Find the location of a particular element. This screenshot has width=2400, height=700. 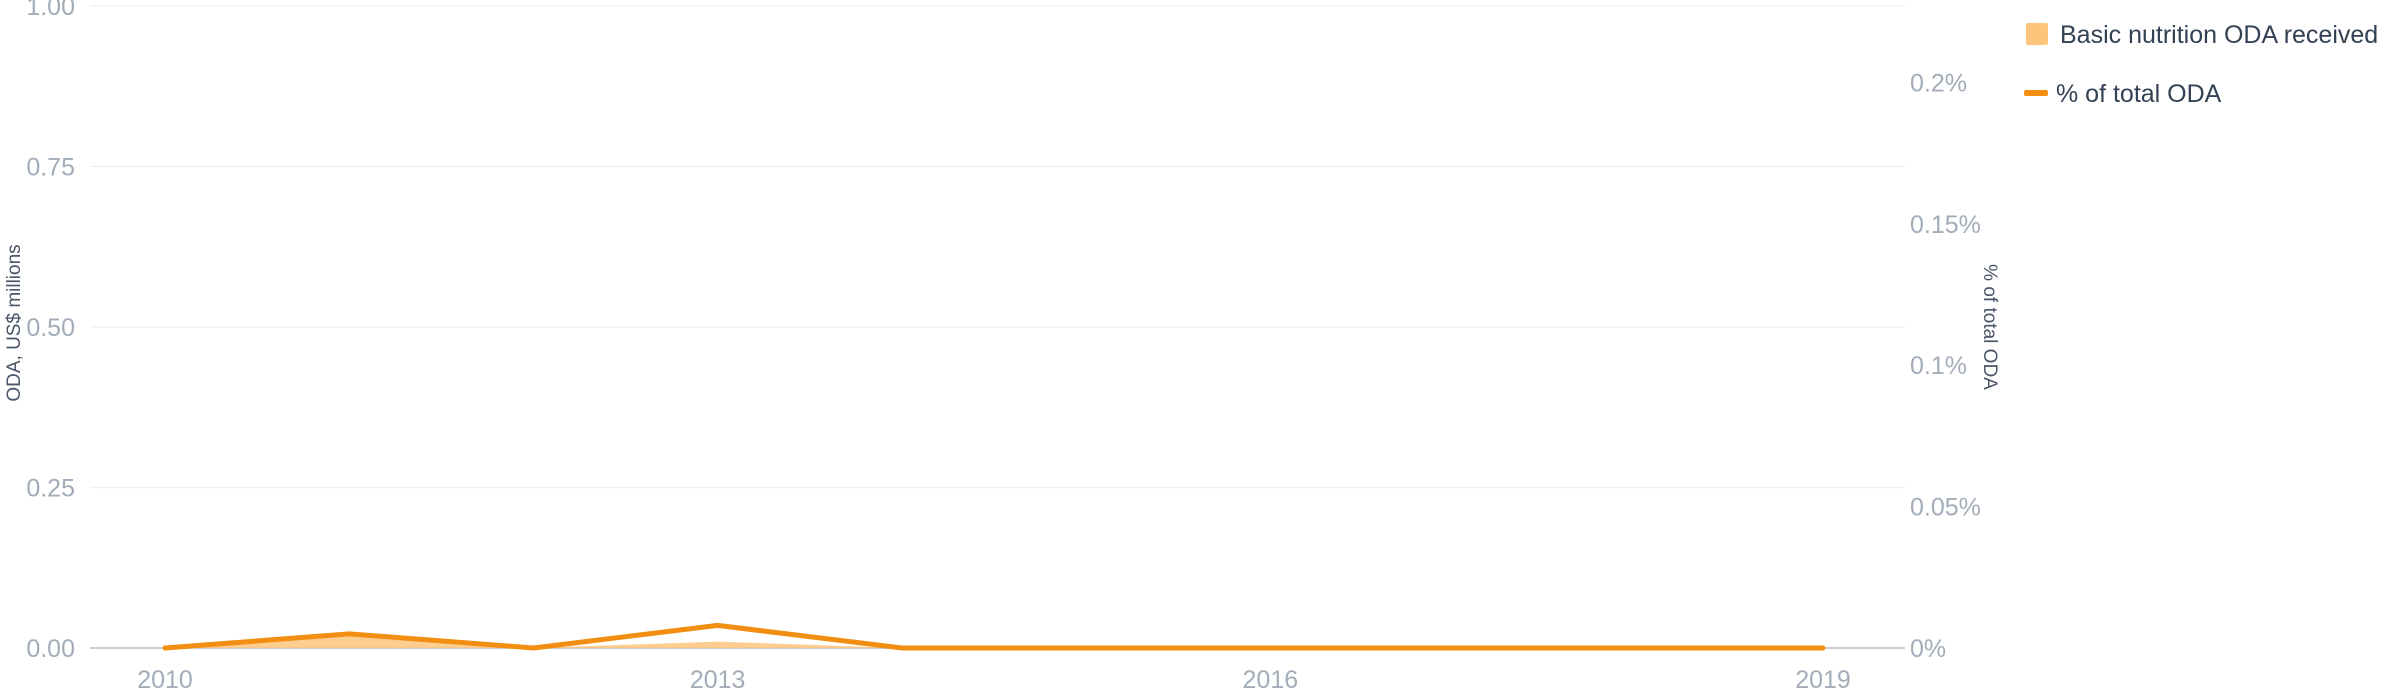

legend-swatch-line is located at coordinates (2036, 93).